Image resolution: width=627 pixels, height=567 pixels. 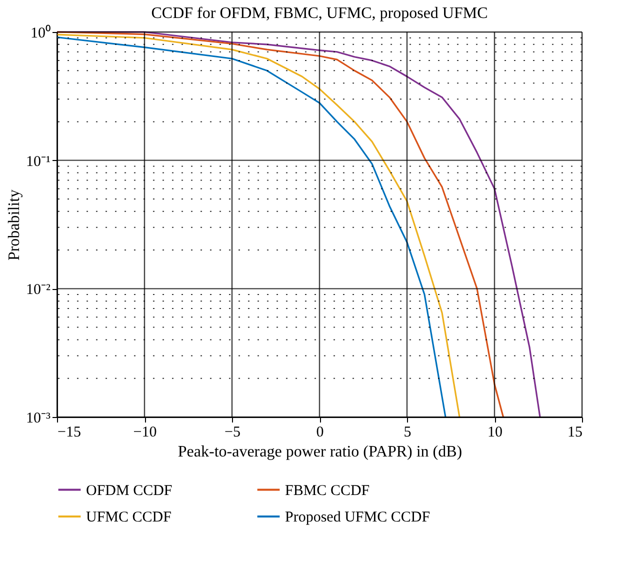 I want to click on y-tick-label: 10⁻³, so click(x=38, y=418).